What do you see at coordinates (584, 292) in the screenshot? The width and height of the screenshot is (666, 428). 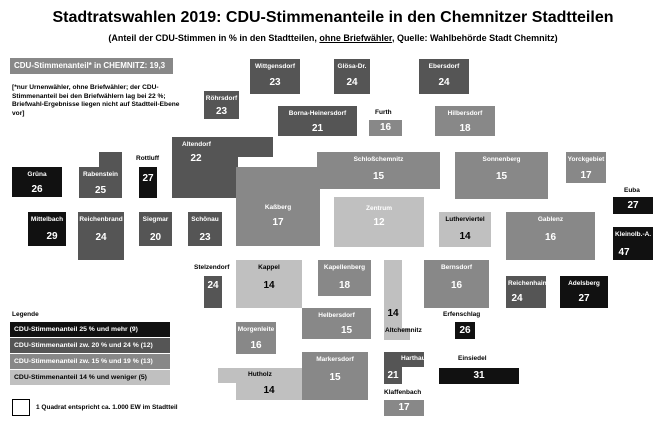 I see `district-adelsberg: Adelsberg 27` at bounding box center [584, 292].